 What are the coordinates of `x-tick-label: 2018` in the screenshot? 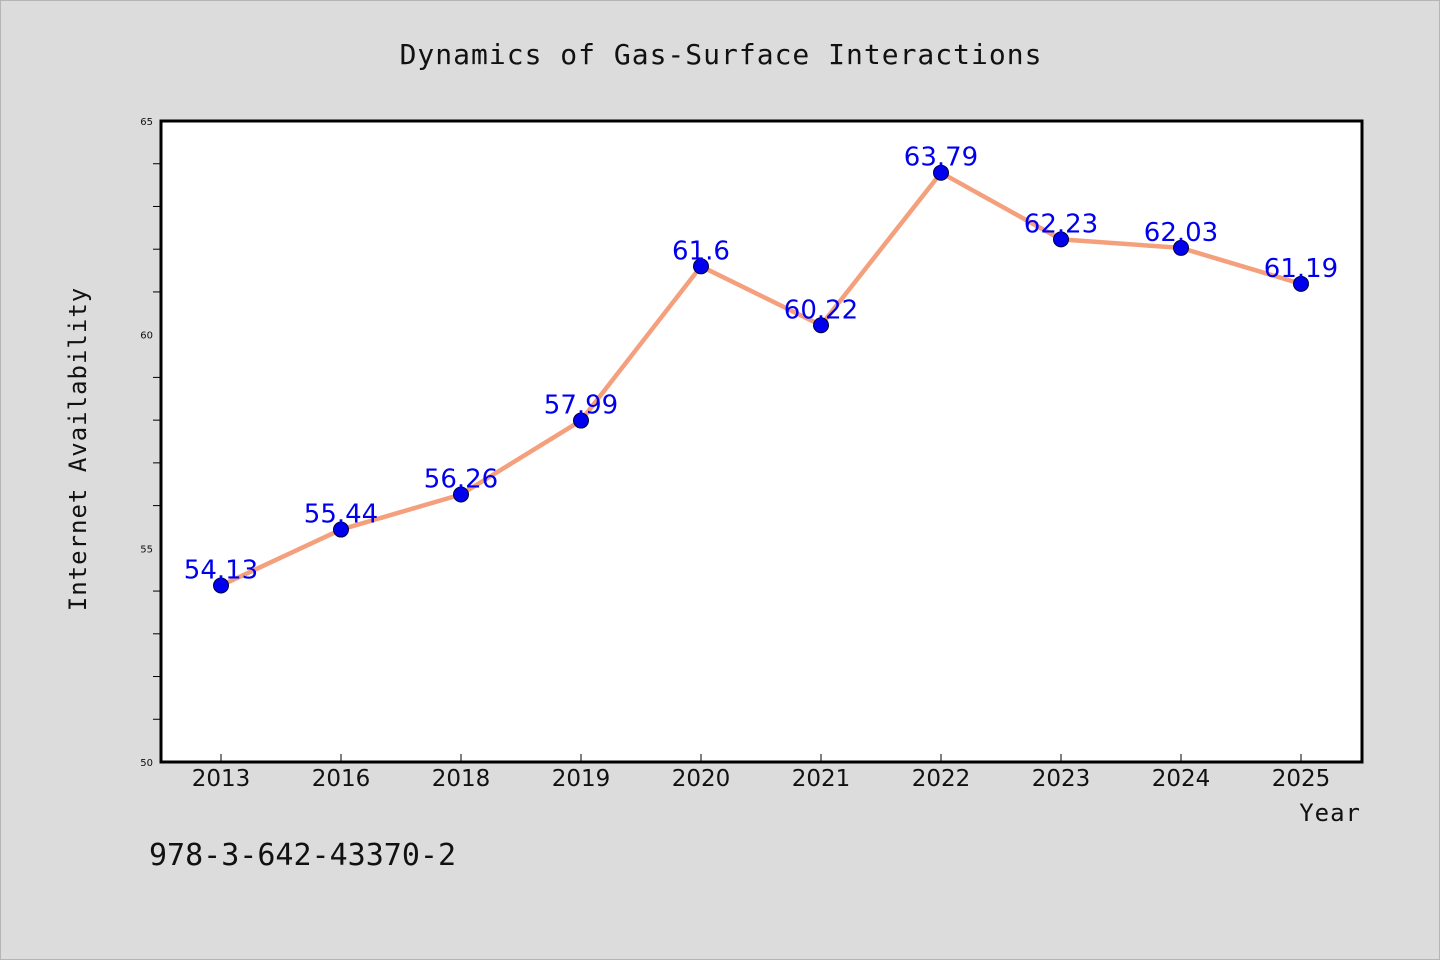 It's located at (461, 779).